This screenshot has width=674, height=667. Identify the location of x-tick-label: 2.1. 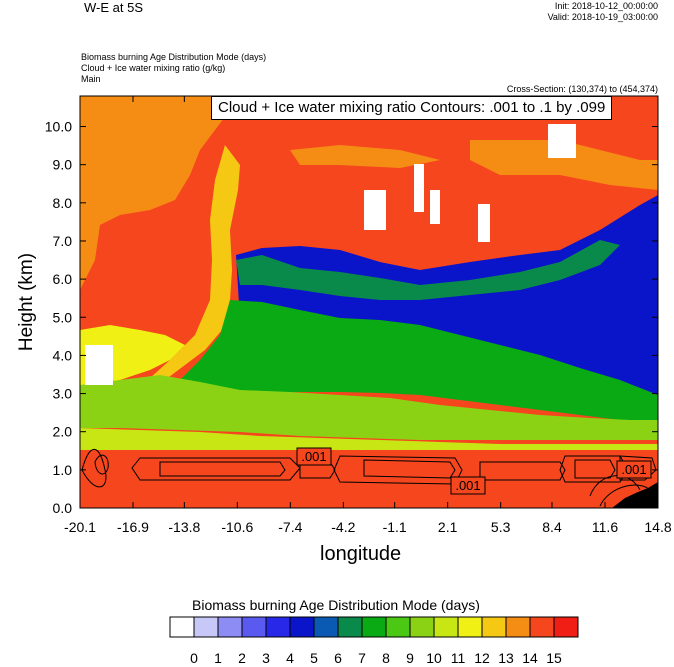
(448, 527).